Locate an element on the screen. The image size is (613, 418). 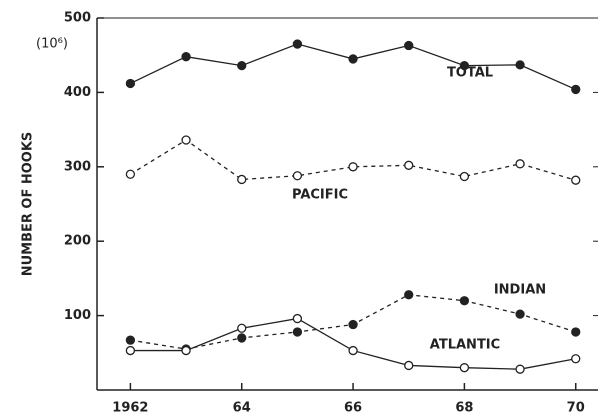
x-tick-label: 68 is located at coordinates (464, 408).